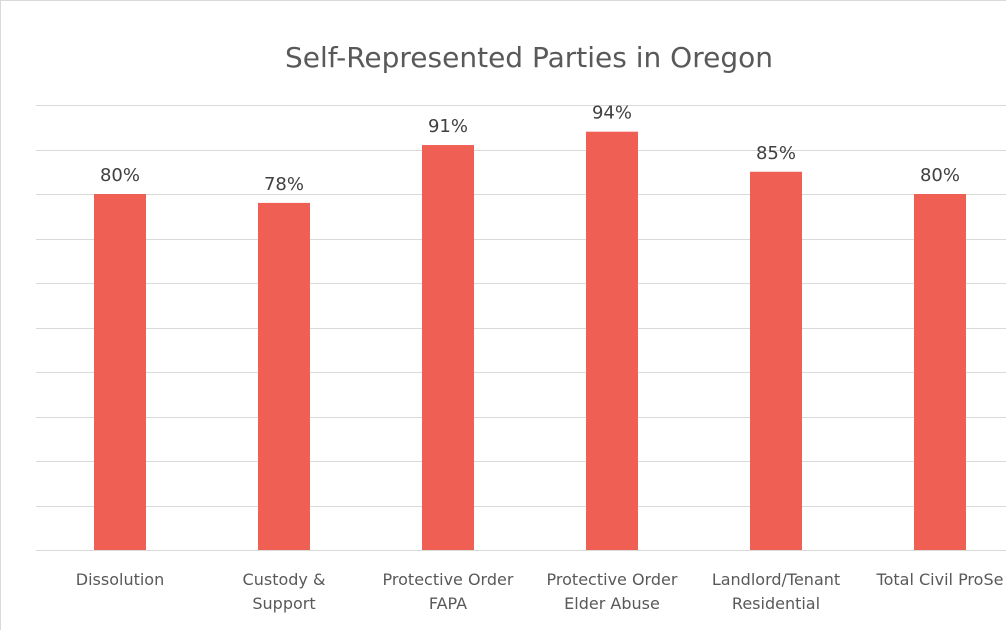 This screenshot has width=1006, height=630. What do you see at coordinates (529, 57) in the screenshot?
I see `chart-title: Self-Represented Parties in Oregon` at bounding box center [529, 57].